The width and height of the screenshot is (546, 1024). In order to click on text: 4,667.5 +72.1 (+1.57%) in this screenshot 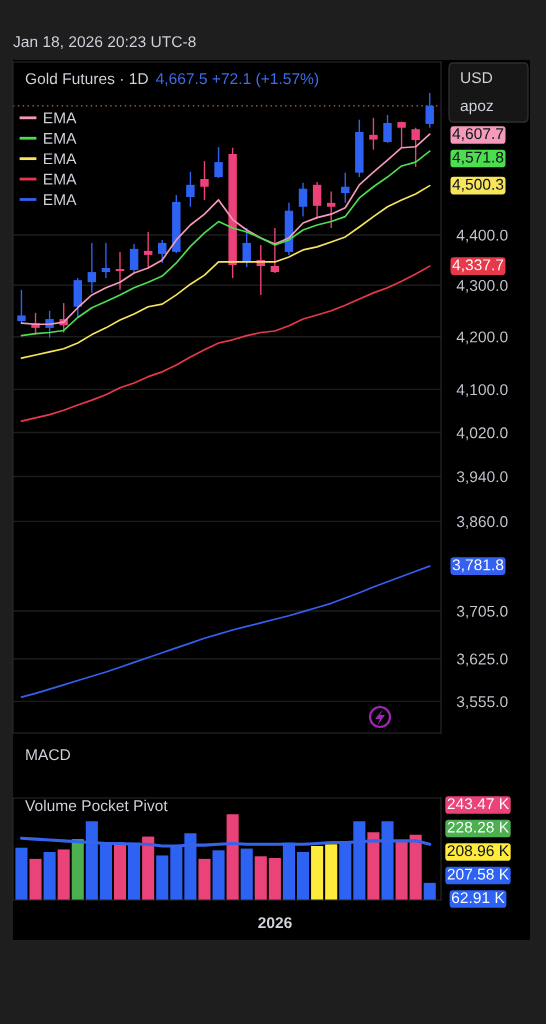, I will do `click(237, 80)`.